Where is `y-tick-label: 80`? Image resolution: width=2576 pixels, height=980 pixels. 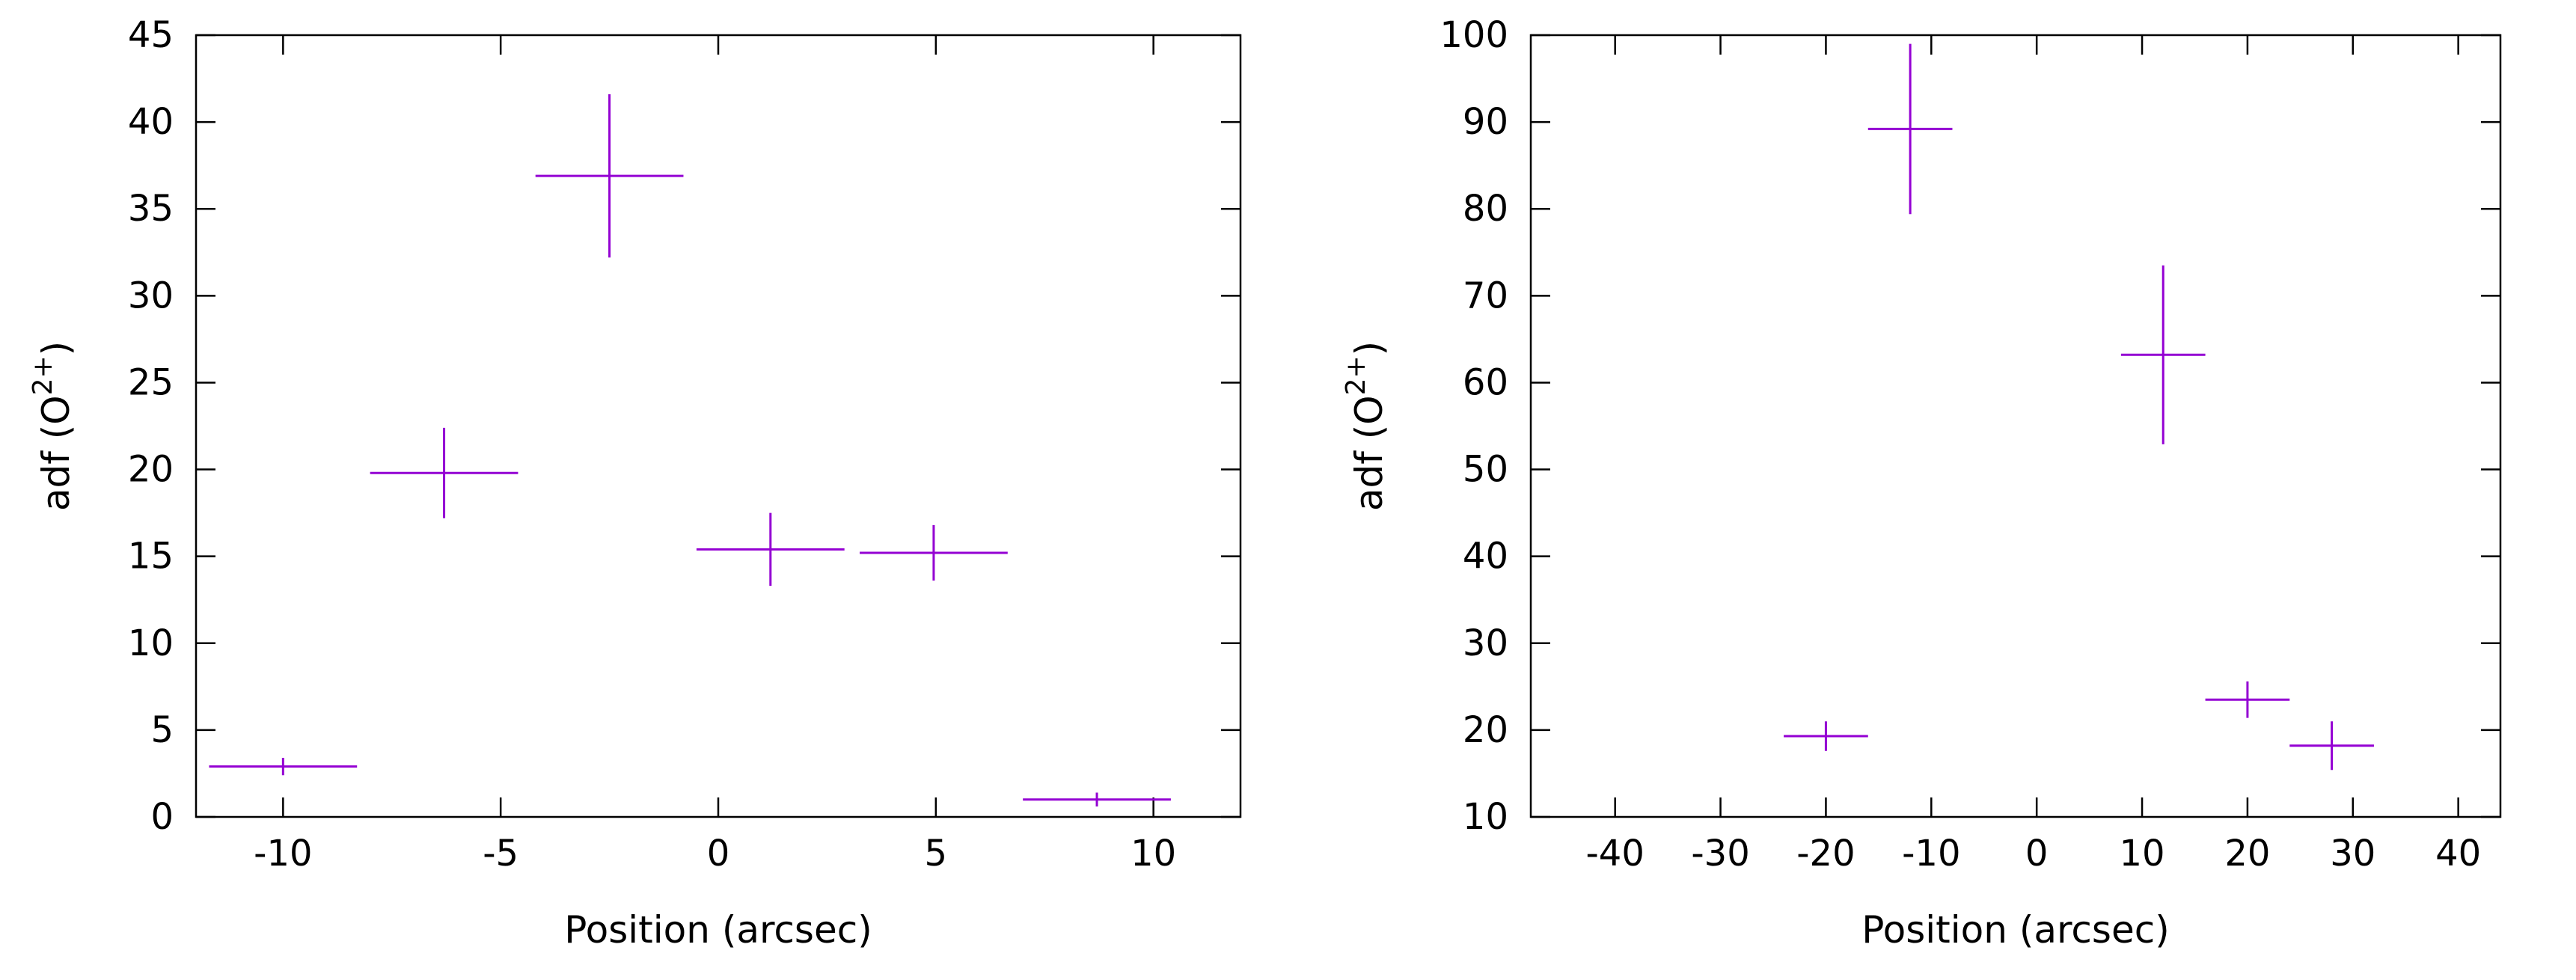 y-tick-label: 80 is located at coordinates (1485, 209).